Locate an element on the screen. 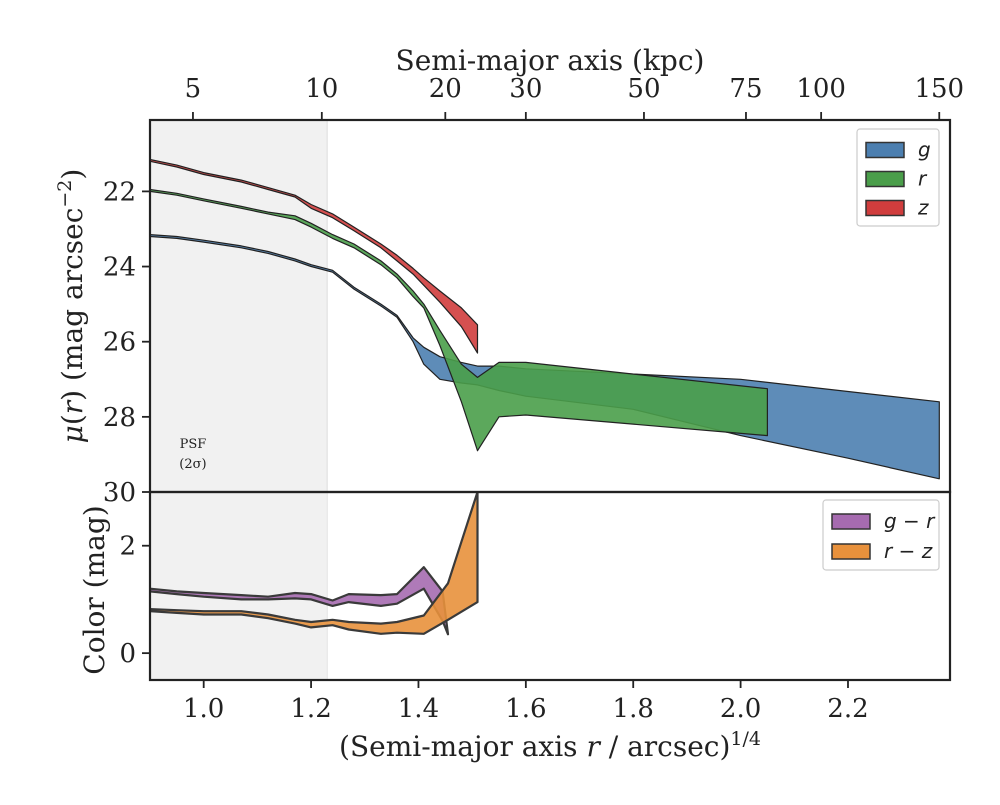  x-axis-label: (Semi-major axis r / arcsec)1/4 is located at coordinates (550, 745).